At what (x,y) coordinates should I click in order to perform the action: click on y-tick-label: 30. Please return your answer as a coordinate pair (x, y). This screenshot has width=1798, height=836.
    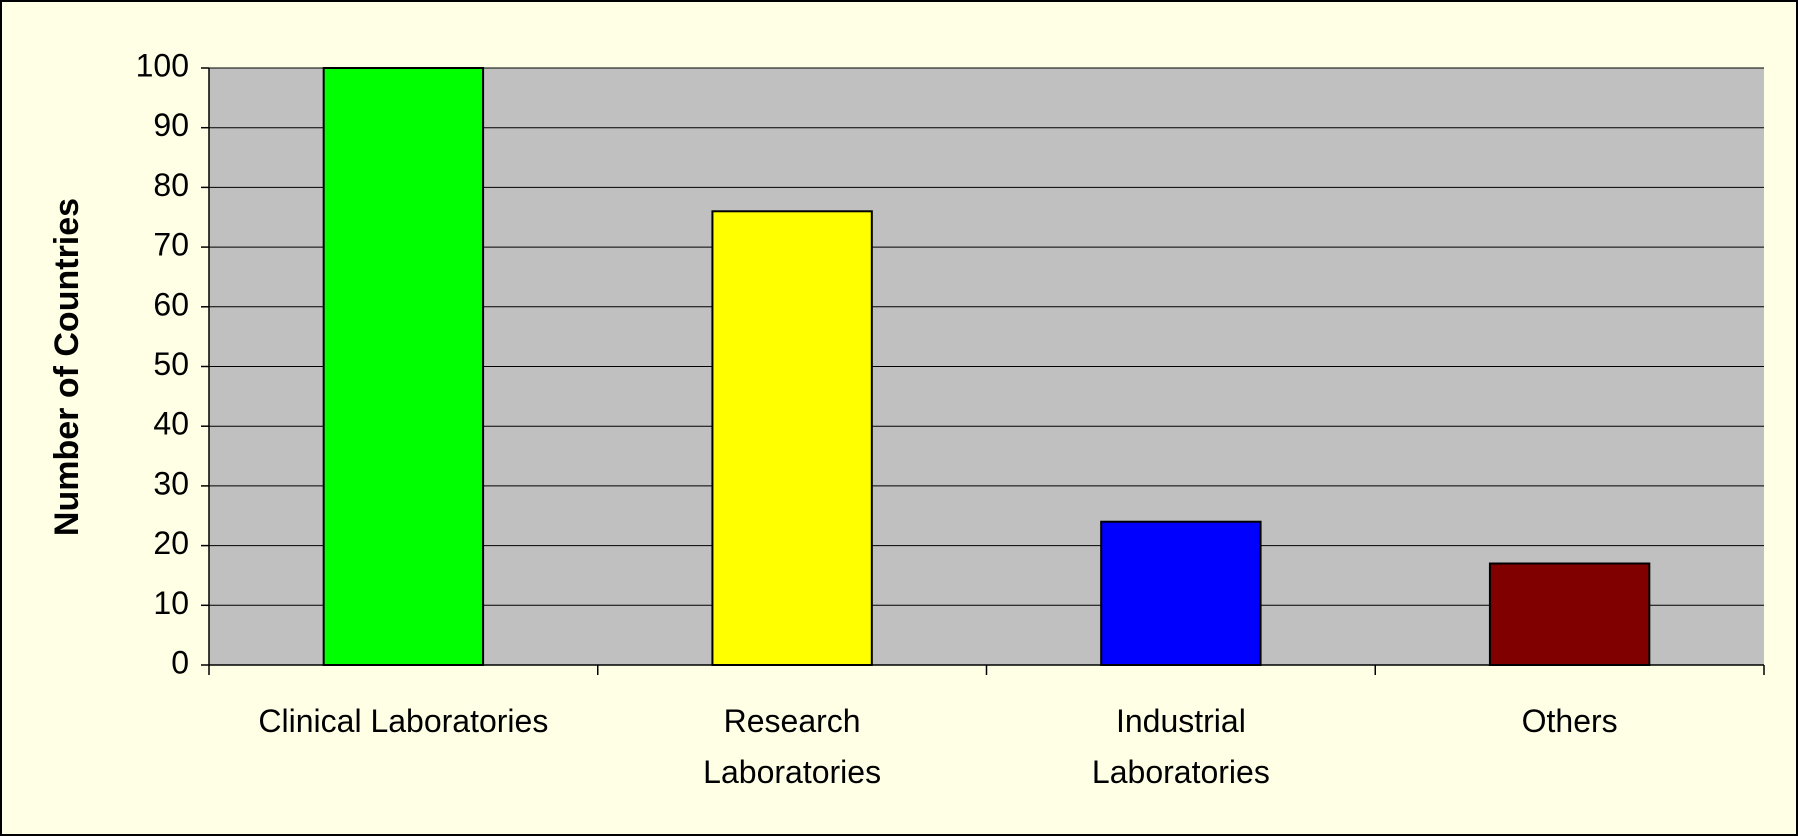
    Looking at the image, I should click on (171, 483).